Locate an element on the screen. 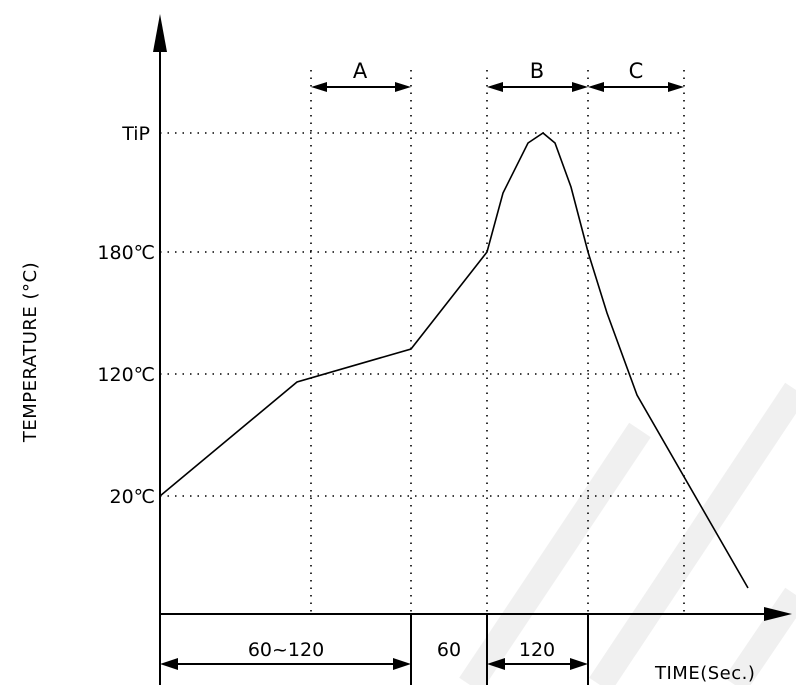 The image size is (796, 685). zone-b-arrow-right is located at coordinates (580, 87).